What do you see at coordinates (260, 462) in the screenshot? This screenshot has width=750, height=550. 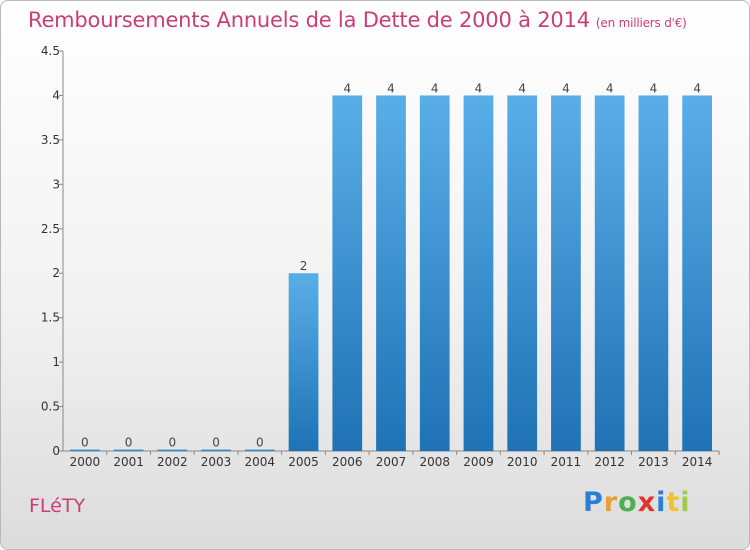 I see `x-tick-label: 2004` at bounding box center [260, 462].